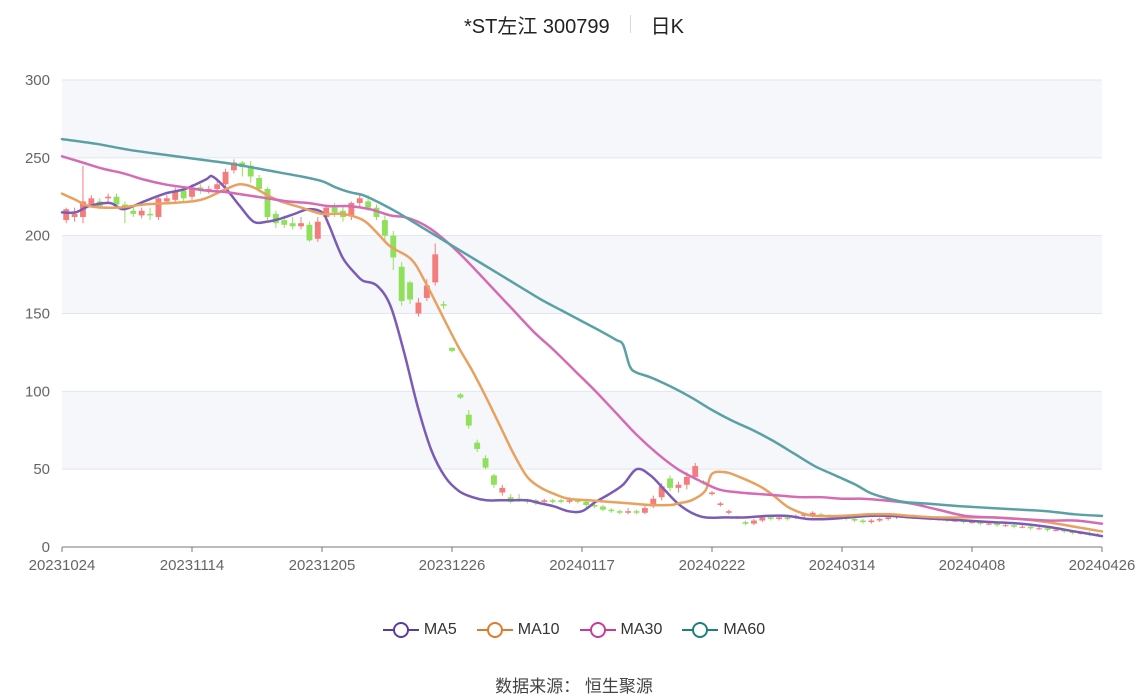 The width and height of the screenshot is (1148, 699). Describe the element at coordinates (322, 565) in the screenshot. I see `x-tick-label: 20231205` at that location.